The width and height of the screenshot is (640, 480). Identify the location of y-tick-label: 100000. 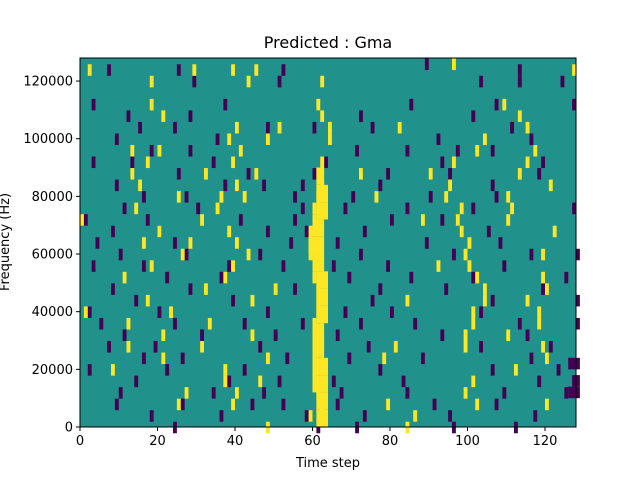
(48, 139).